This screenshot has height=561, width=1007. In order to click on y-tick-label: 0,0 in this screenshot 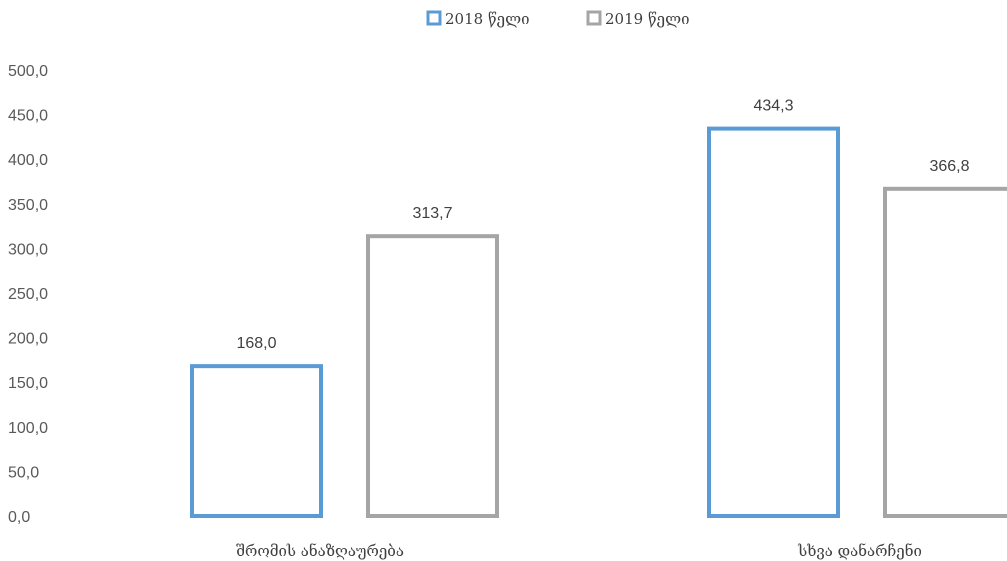, I will do `click(19, 517)`.